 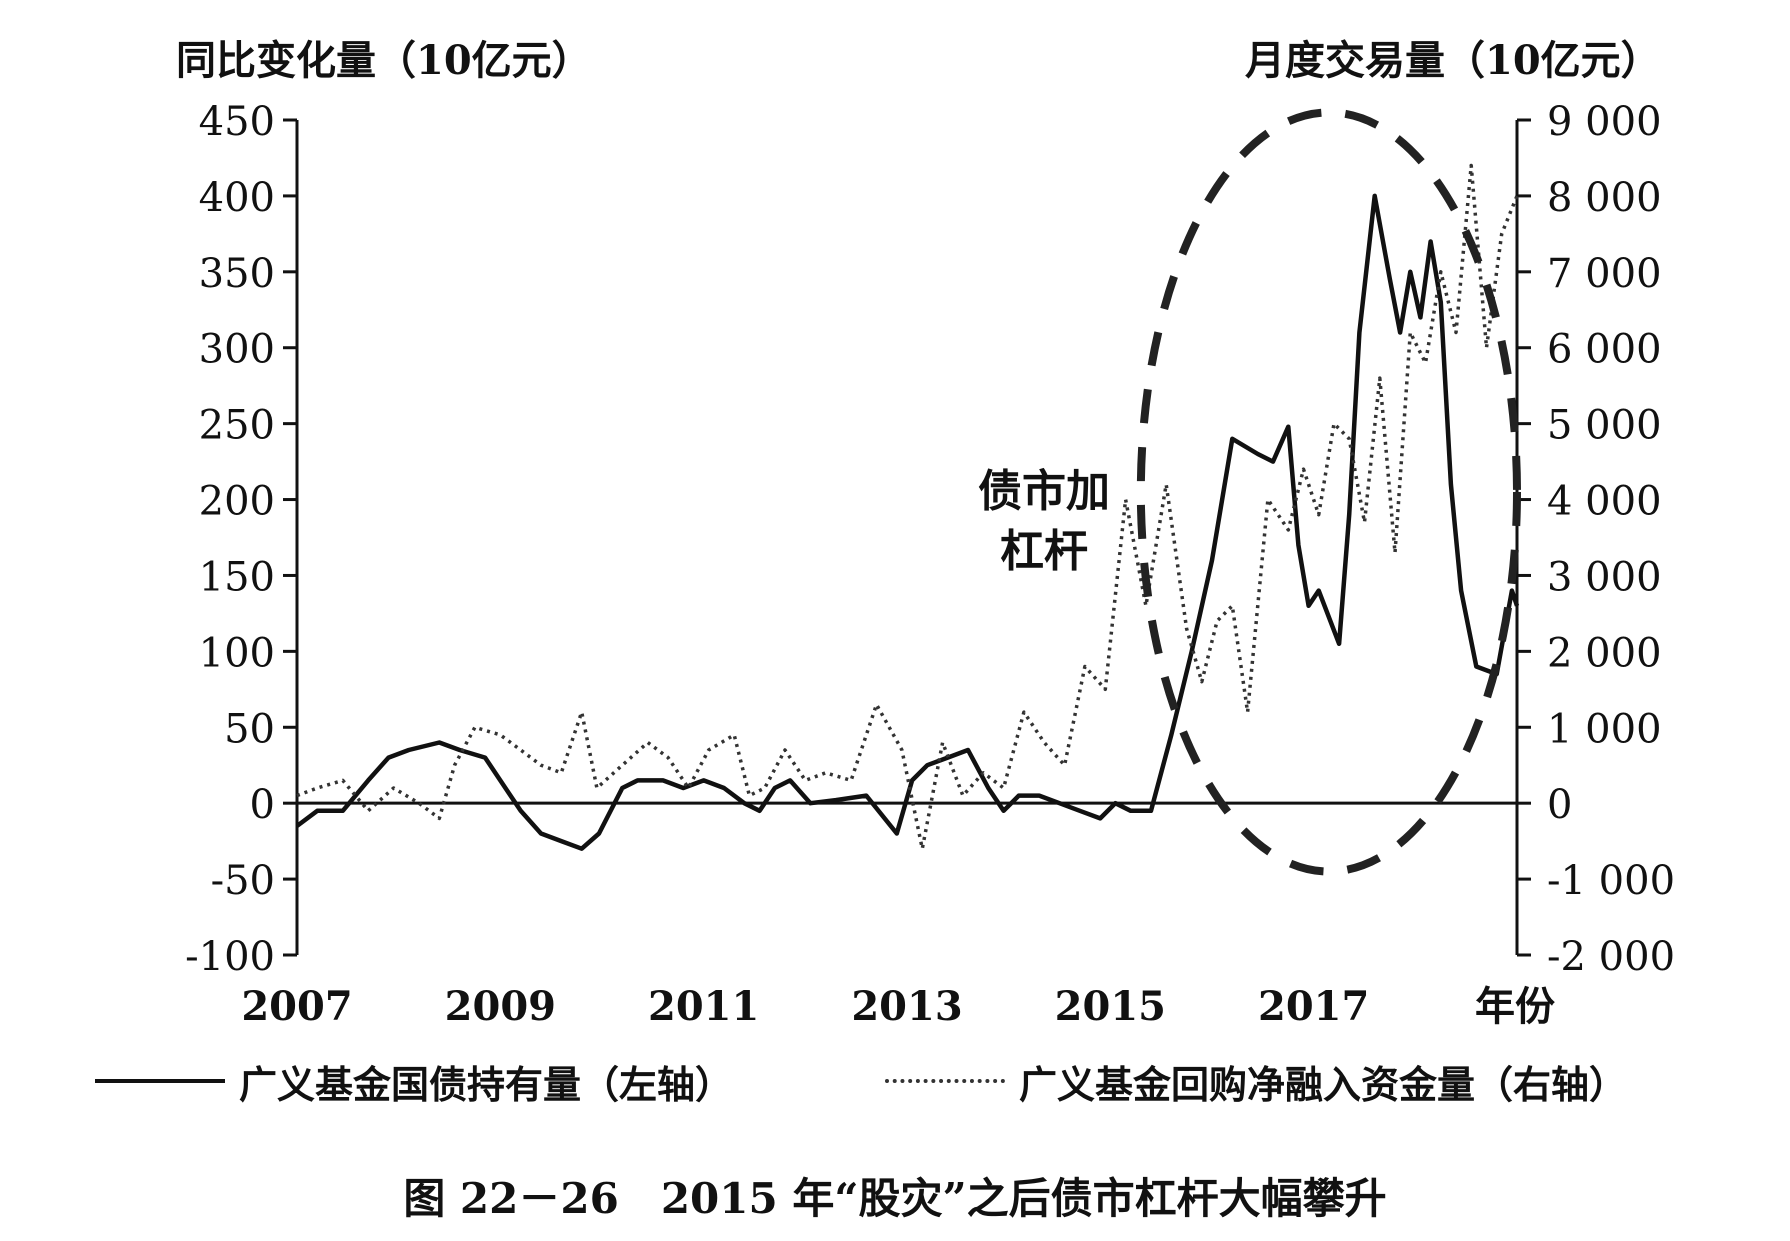 What do you see at coordinates (1559, 805) in the screenshot?
I see `right-tick-label: 0` at bounding box center [1559, 805].